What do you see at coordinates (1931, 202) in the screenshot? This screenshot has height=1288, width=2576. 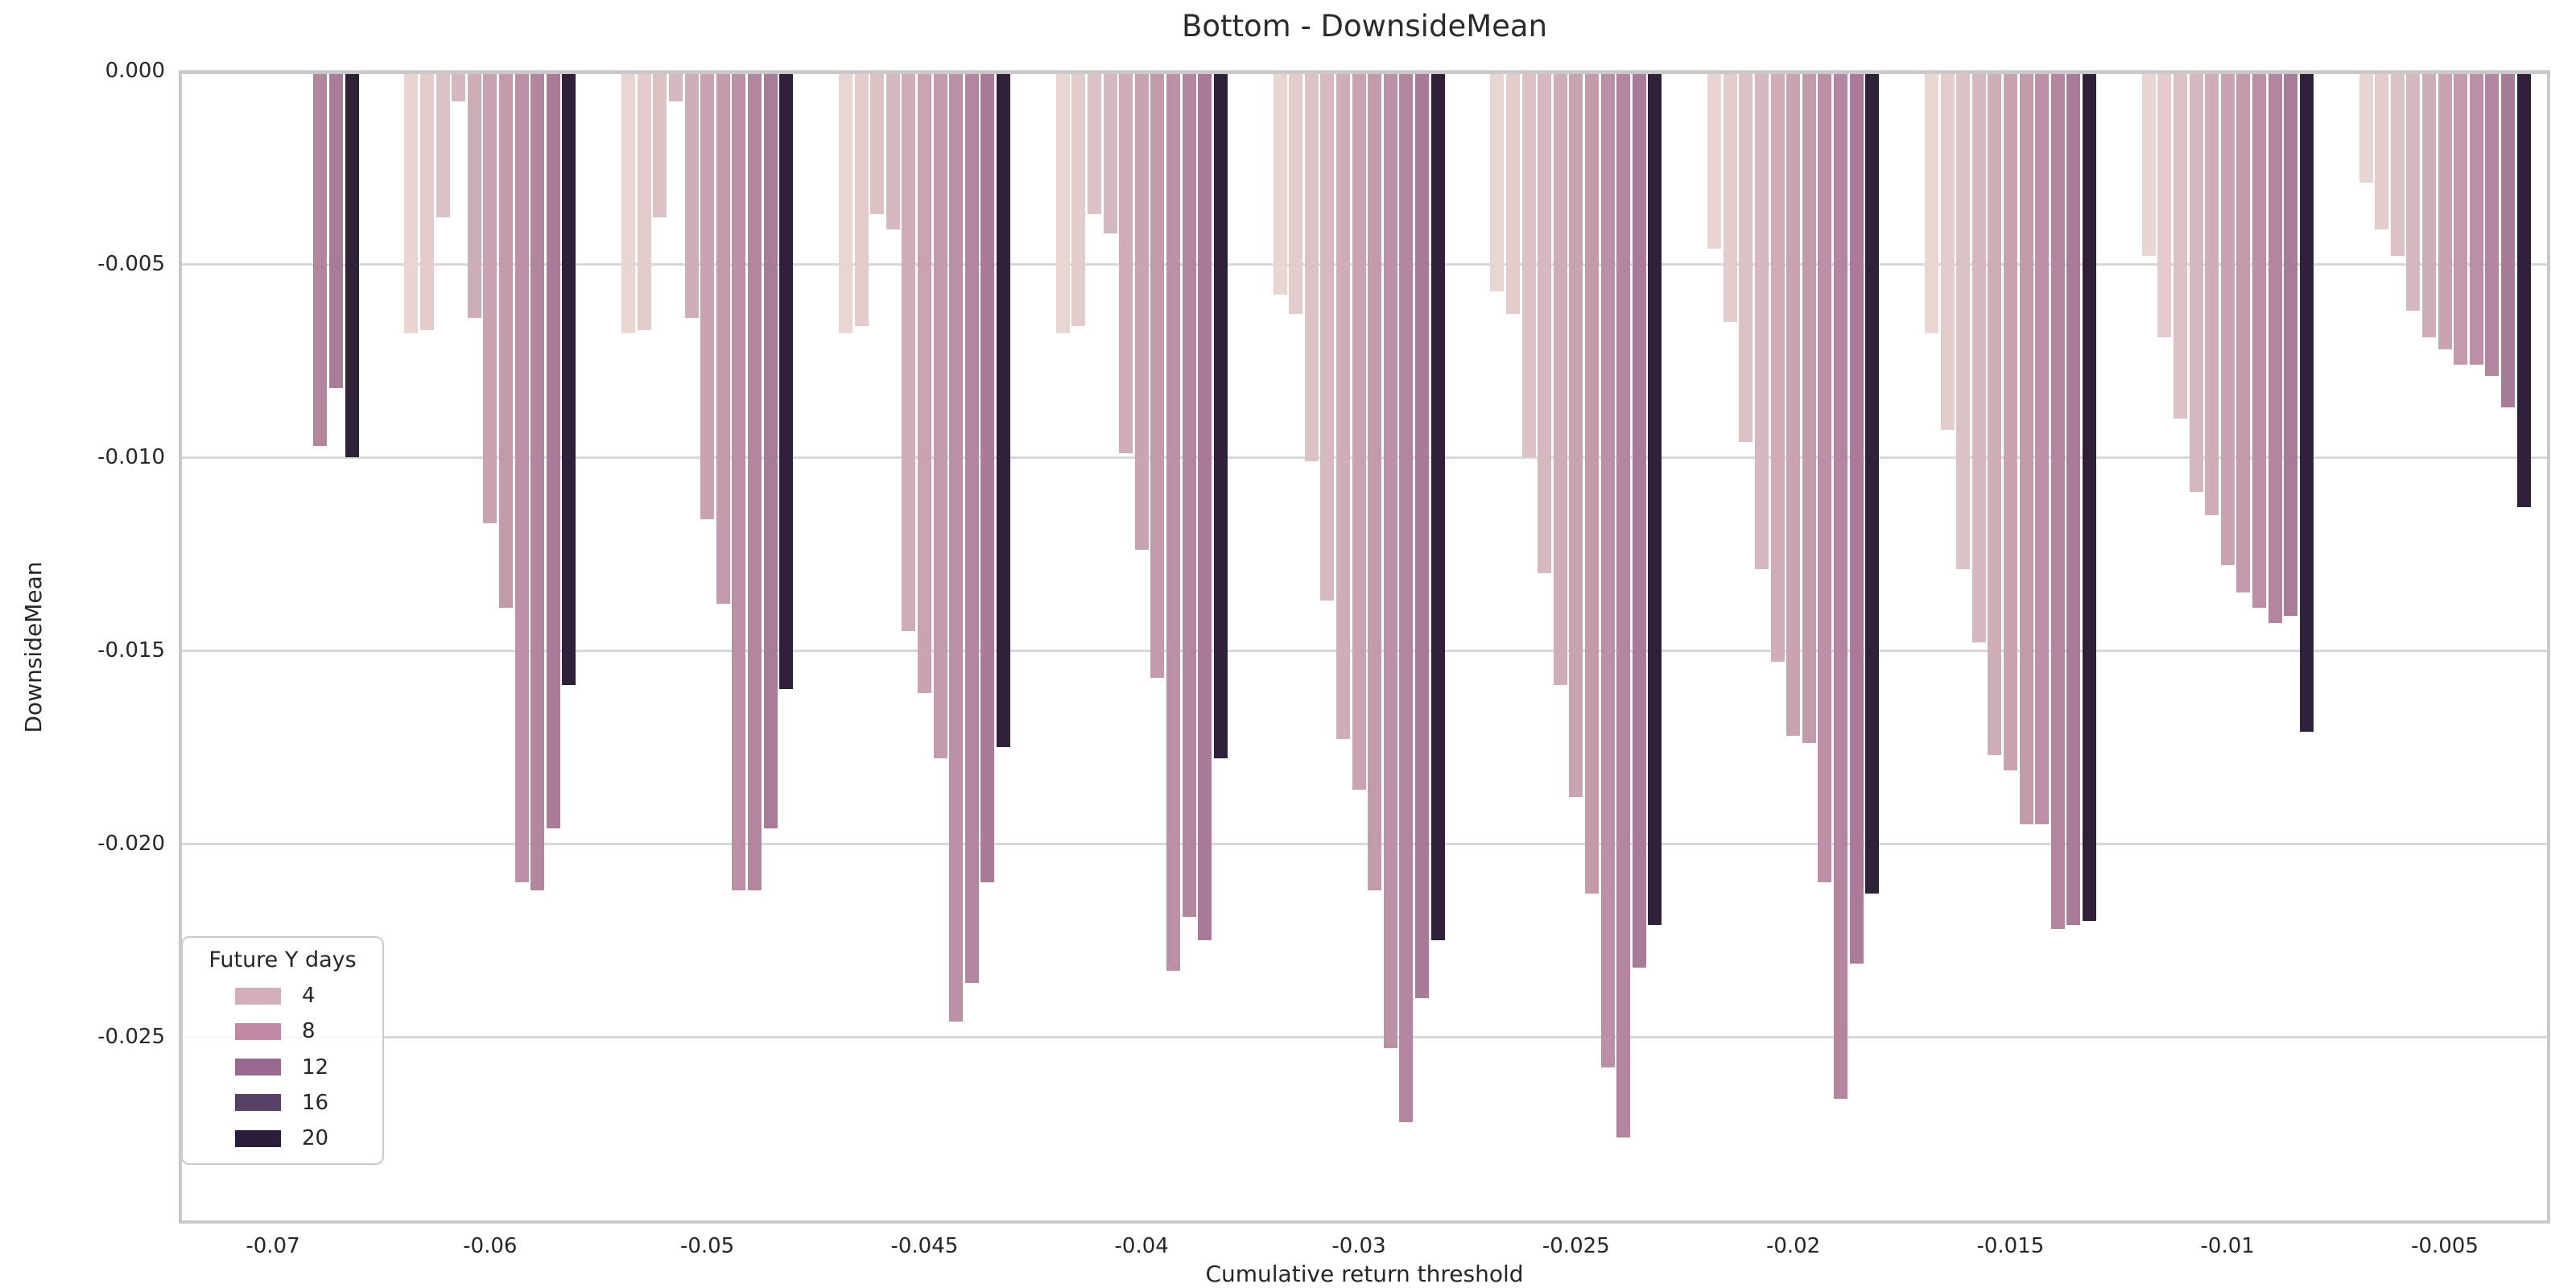 I see `bar-days-1-at--0.015` at bounding box center [1931, 202].